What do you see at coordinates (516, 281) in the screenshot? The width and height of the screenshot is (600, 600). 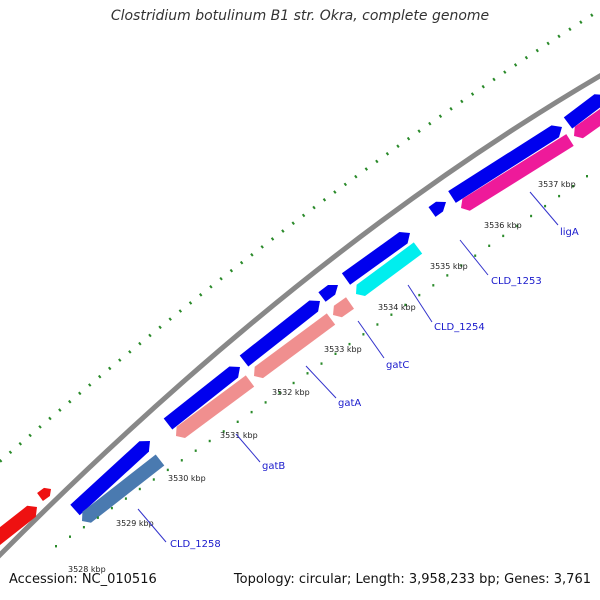 I see `gene-label-cld-1253: CLD_1253` at bounding box center [516, 281].